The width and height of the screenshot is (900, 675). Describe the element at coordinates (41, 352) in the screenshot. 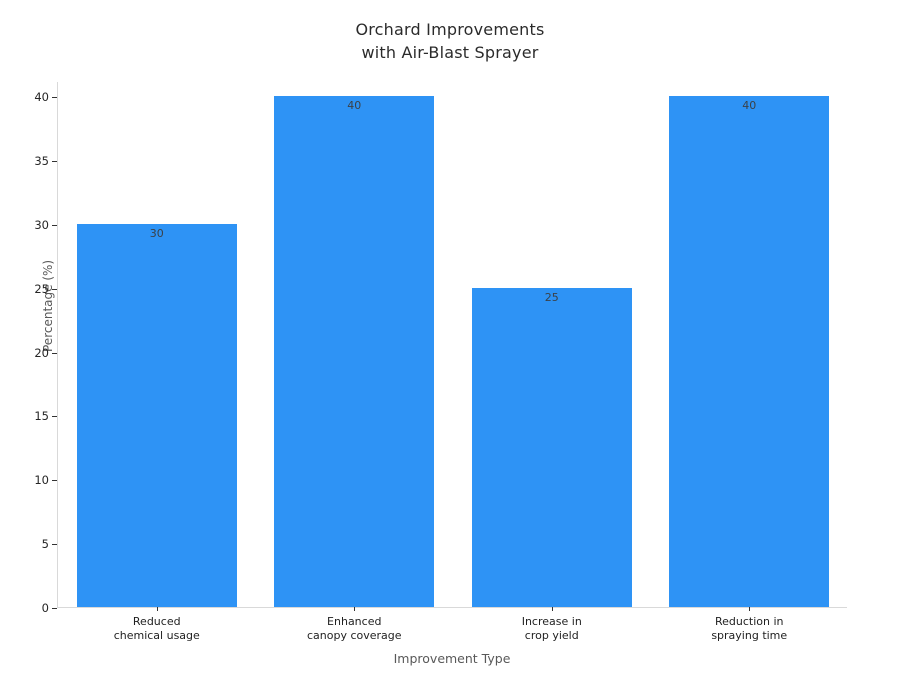

I see `y-tick-label: 20` at that location.